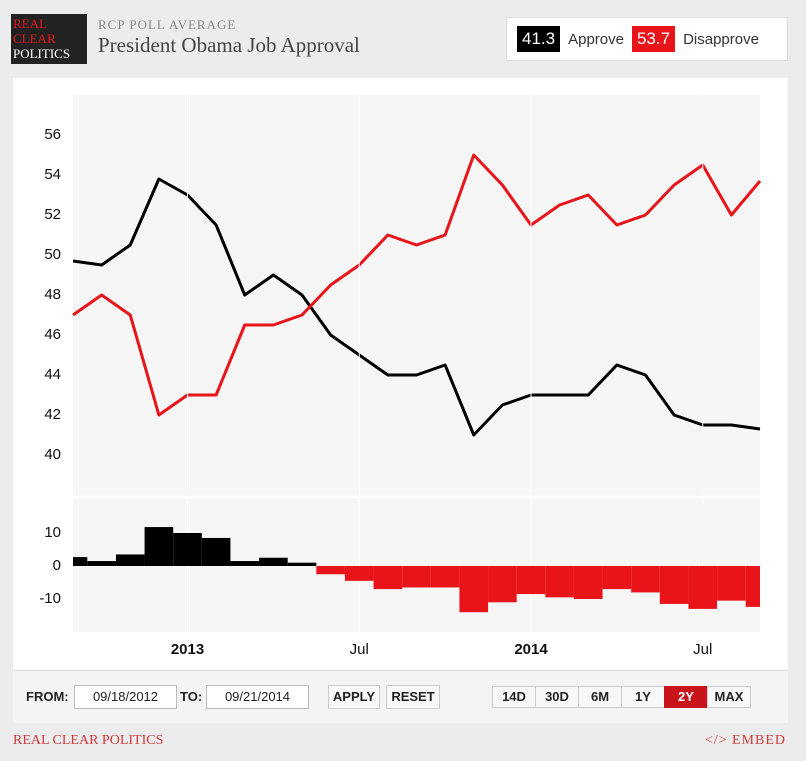  What do you see at coordinates (514, 697) in the screenshot?
I see `range-button: 14D` at bounding box center [514, 697].